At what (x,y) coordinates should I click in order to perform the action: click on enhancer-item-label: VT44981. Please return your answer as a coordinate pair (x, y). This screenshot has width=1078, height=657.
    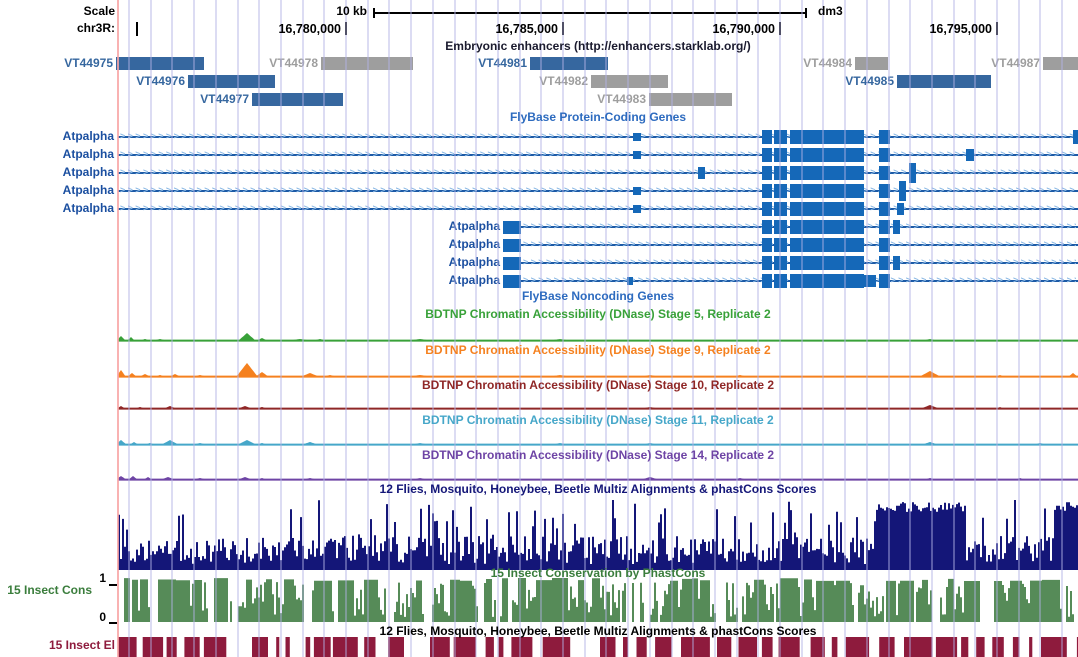
    Looking at the image, I should click on (502, 63).